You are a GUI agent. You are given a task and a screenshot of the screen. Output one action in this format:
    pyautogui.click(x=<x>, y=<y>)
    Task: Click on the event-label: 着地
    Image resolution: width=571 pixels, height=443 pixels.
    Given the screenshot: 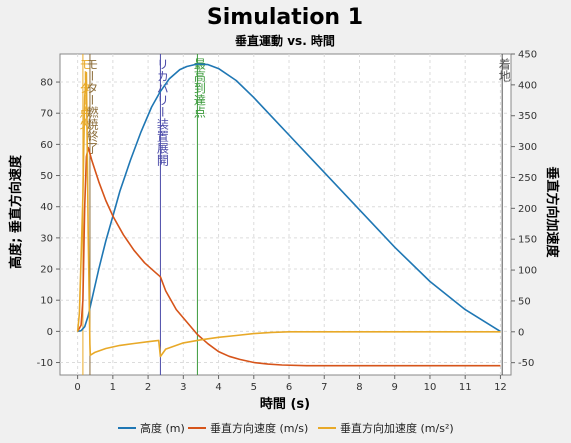 What is the action you would take?
    pyautogui.click(x=504, y=69)
    